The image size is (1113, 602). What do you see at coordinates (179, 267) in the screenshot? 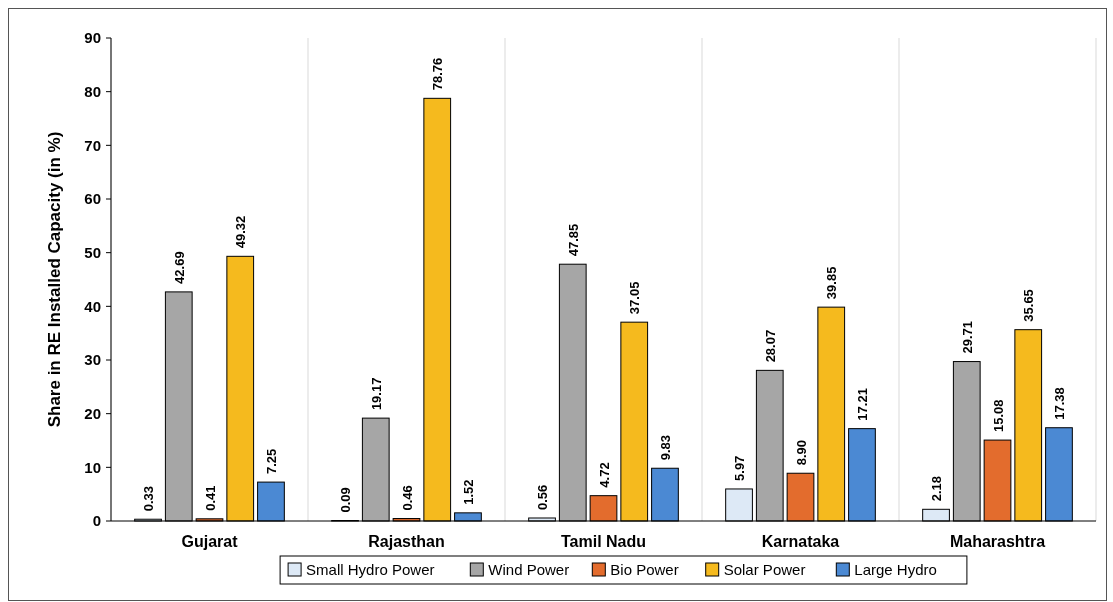
I see `data-label: 42.69` at bounding box center [179, 267].